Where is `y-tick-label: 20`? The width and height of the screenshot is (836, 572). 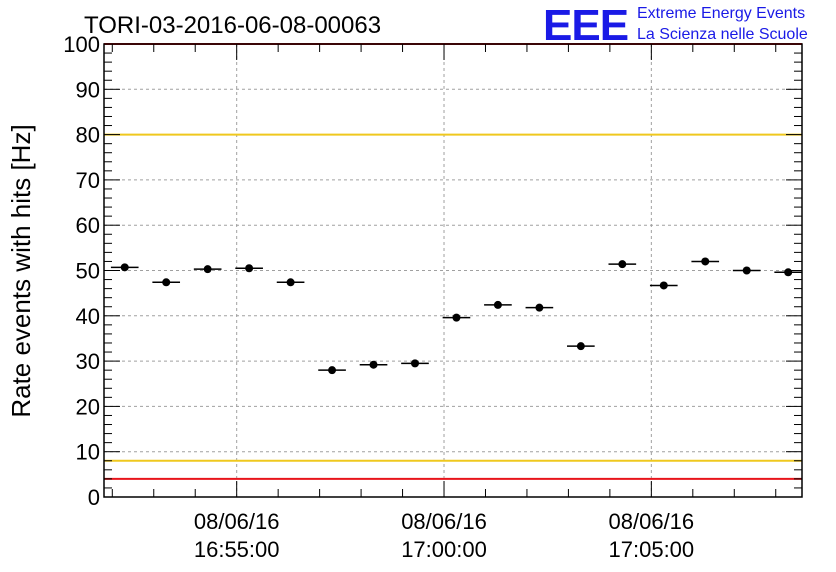 y-tick-label: 20 is located at coordinates (88, 406).